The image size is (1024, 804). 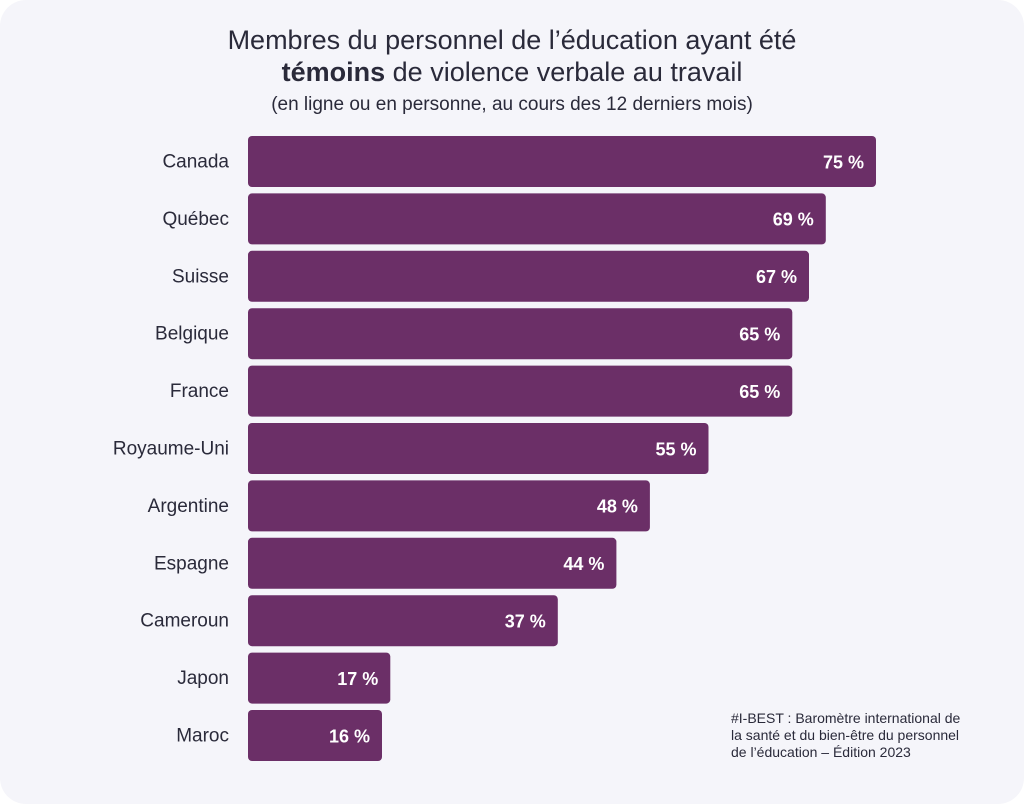 What do you see at coordinates (564, 72) in the screenshot?
I see `chart-title-rest: de violence verbale au travail` at bounding box center [564, 72].